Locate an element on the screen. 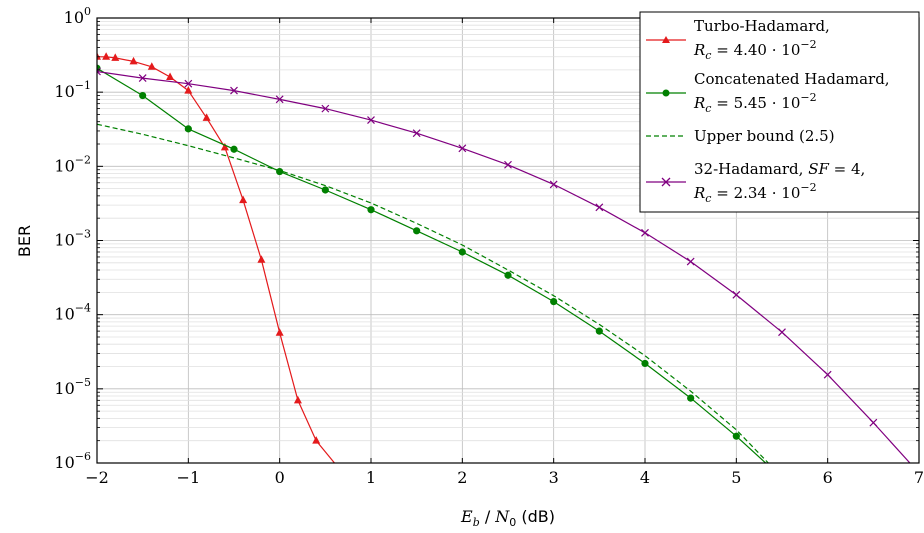  y-tick-label: 10⁻¹ is located at coordinates (72, 90).